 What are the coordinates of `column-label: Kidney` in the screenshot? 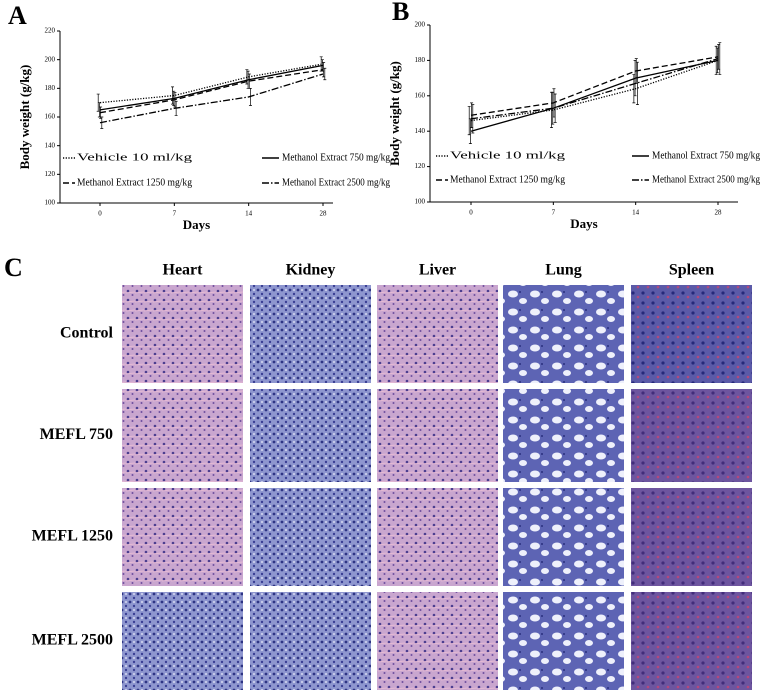 It's located at (311, 270).